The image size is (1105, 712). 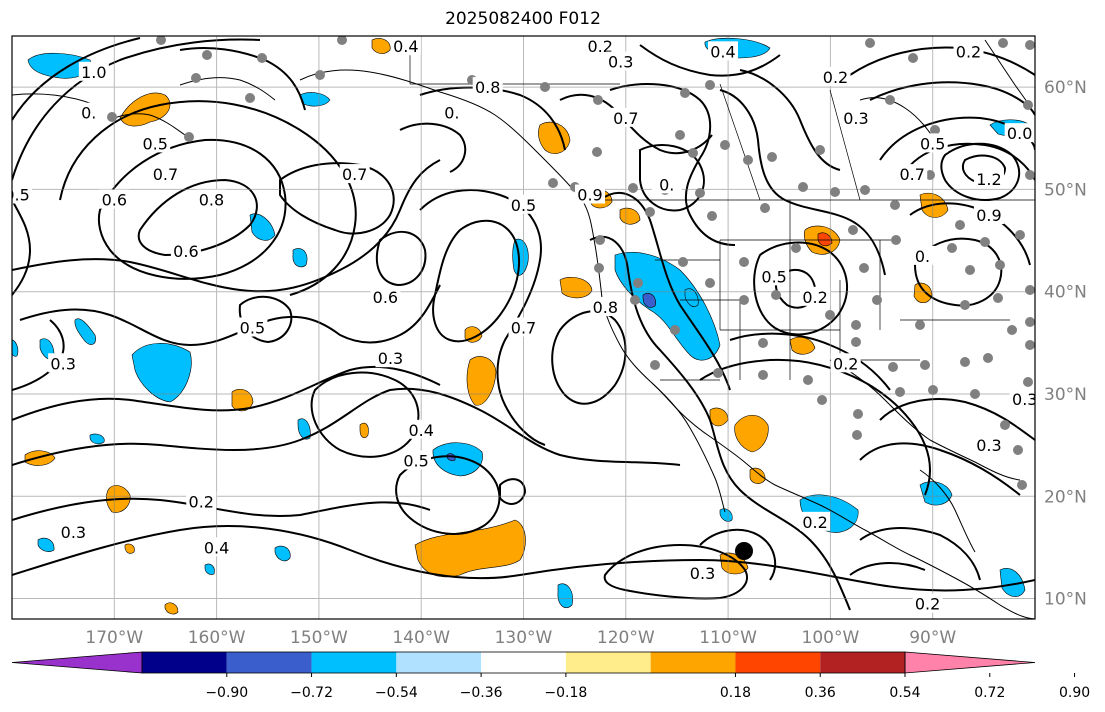 I want to click on colorbar-tick-label: −0.90, so click(x=226, y=693).